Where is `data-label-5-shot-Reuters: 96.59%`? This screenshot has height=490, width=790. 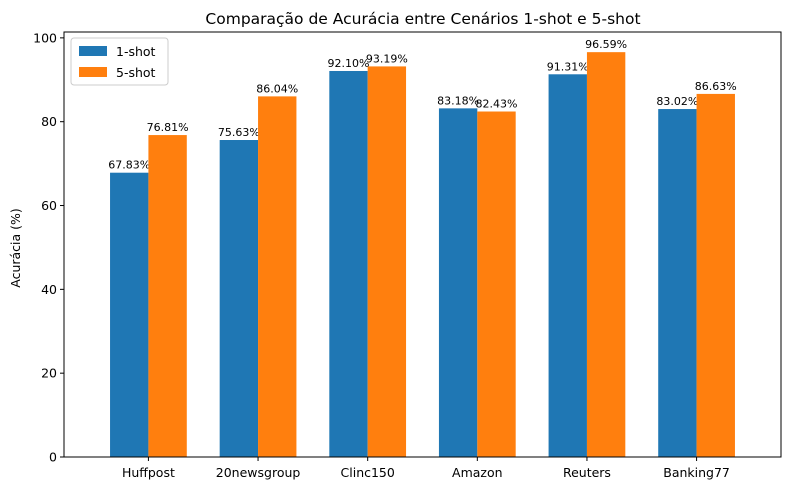 data-label-5-shot-Reuters: 96.59% is located at coordinates (606, 44).